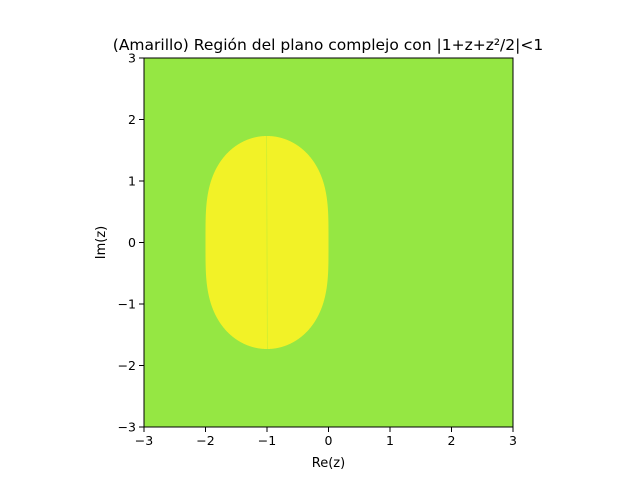 The width and height of the screenshot is (640, 480). Describe the element at coordinates (513, 440) in the screenshot. I see `x-tick-label: 3` at that location.